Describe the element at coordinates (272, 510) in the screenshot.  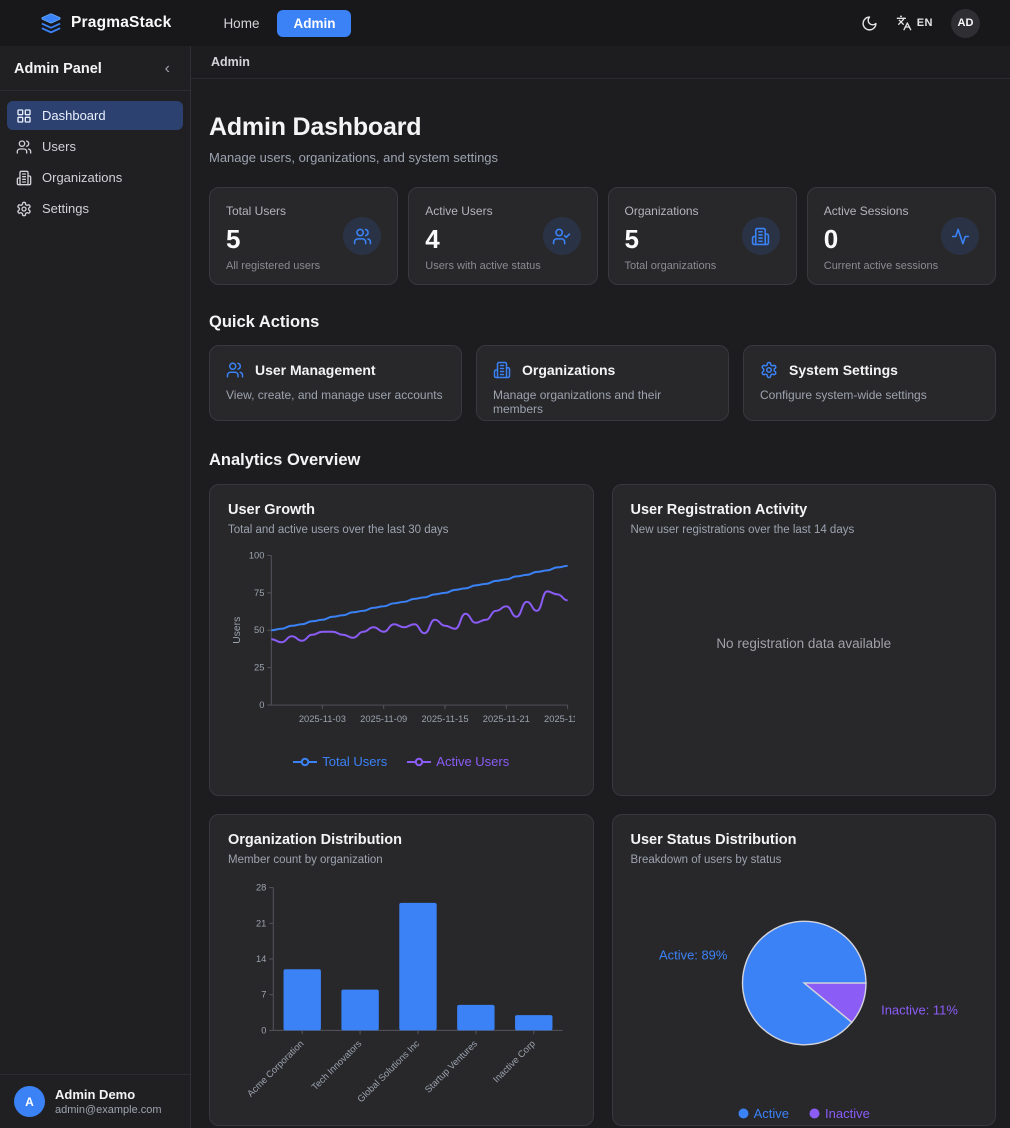
I see `chart-title: User Growth` at that location.